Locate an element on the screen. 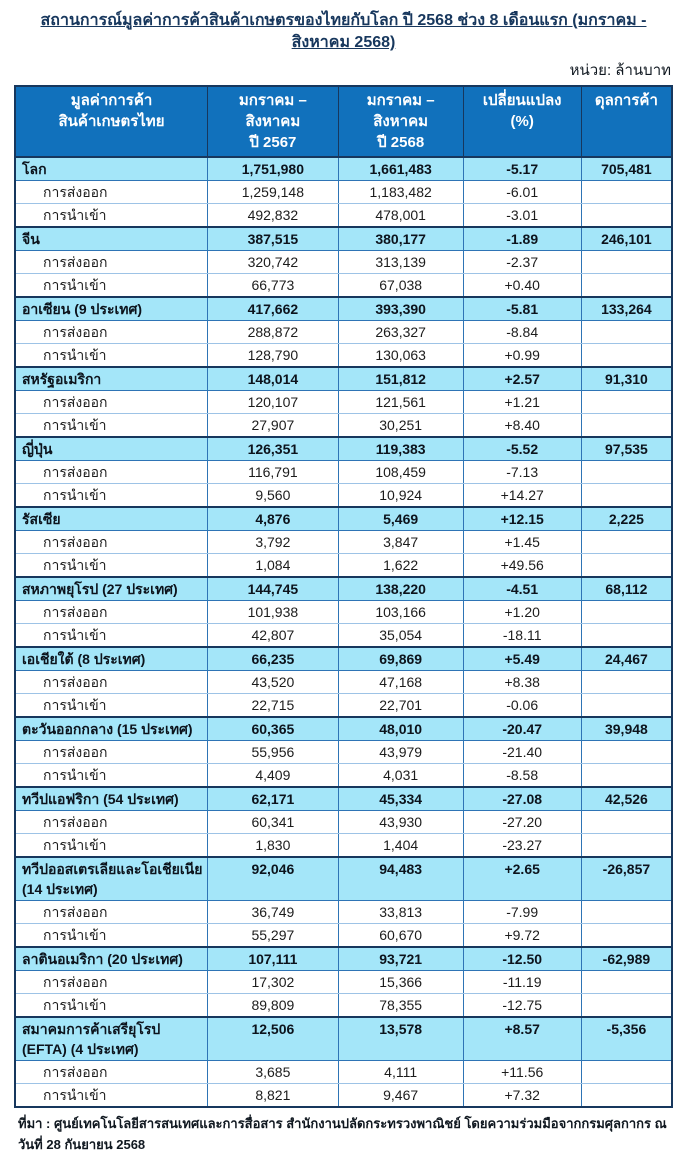 The image size is (687, 1155). value-2568-cell: 78,355 is located at coordinates (400, 1005).